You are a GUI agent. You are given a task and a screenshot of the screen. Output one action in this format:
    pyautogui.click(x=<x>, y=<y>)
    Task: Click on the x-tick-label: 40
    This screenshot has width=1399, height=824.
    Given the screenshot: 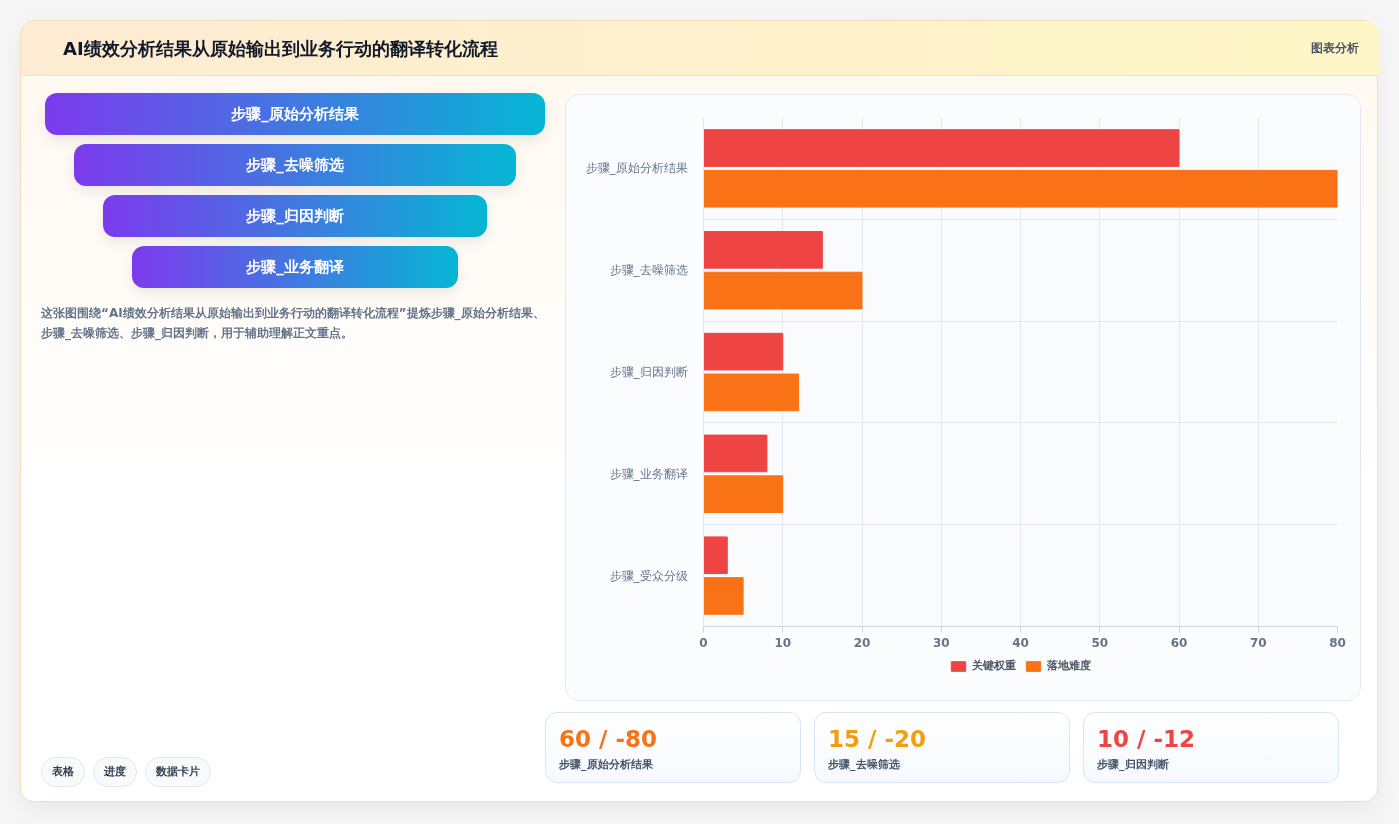 What is the action you would take?
    pyautogui.click(x=1020, y=642)
    